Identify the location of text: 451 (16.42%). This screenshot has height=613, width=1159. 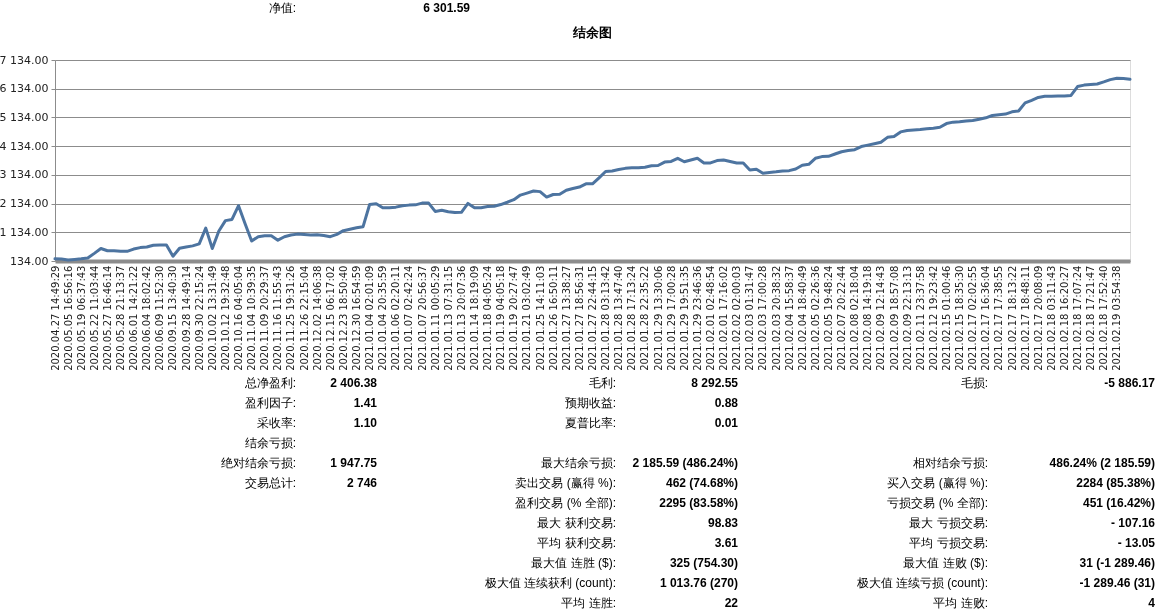
(1118, 503).